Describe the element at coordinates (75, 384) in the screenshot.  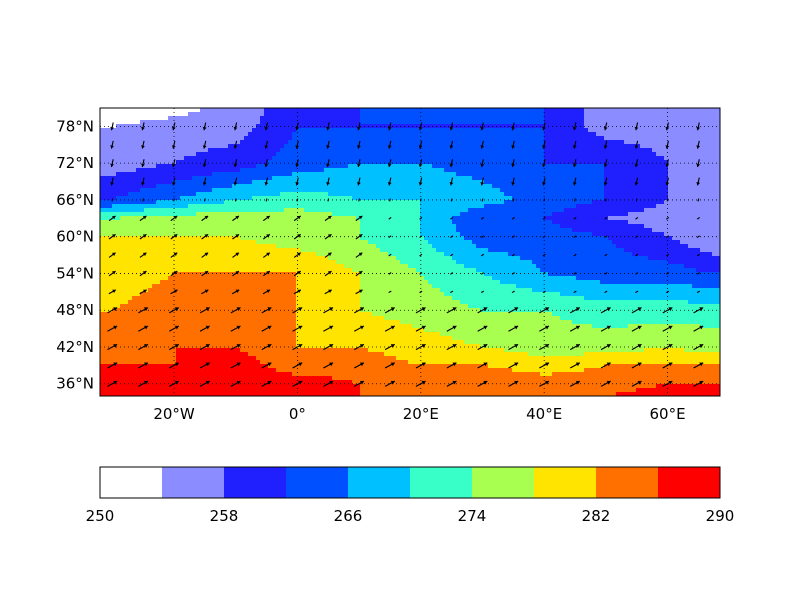
I see `y-tick-label: 36°N` at that location.